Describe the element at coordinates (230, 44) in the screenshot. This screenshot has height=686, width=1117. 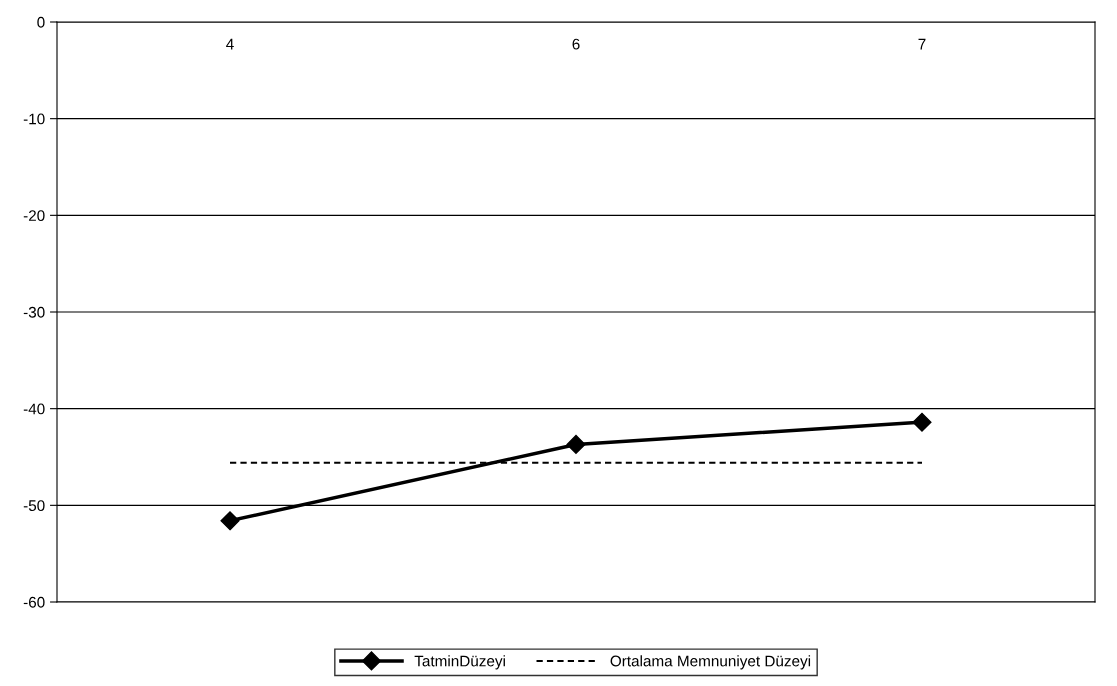
I see `x-tick-label: 4` at that location.